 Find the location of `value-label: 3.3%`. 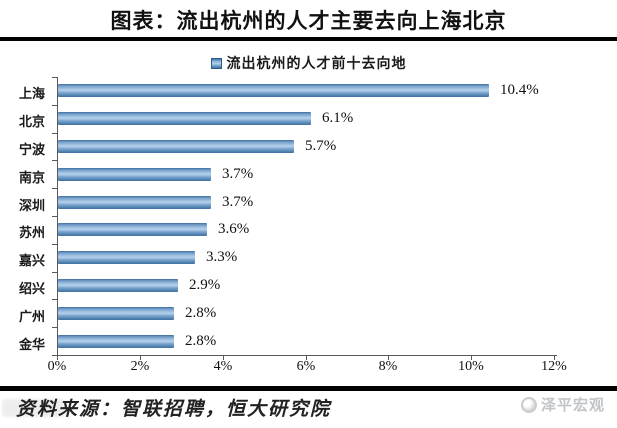

value-label: 3.3% is located at coordinates (222, 257).